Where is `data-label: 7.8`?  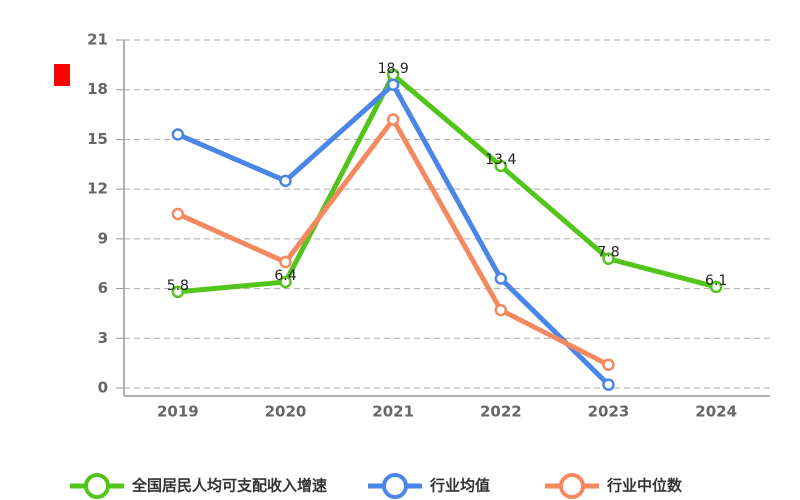 data-label: 7.8 is located at coordinates (608, 253).